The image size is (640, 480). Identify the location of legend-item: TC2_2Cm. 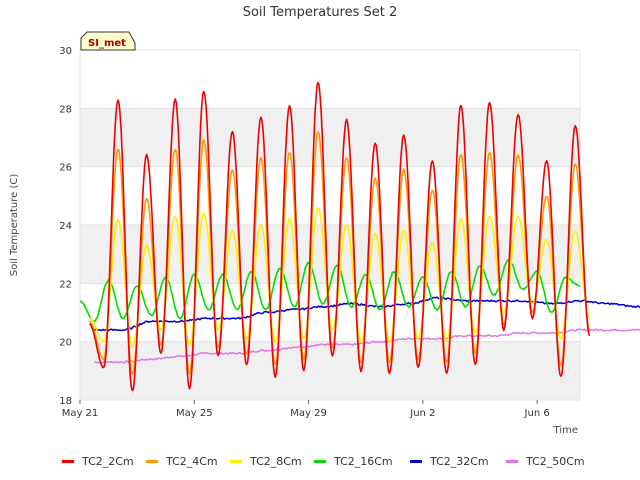
(98, 461).